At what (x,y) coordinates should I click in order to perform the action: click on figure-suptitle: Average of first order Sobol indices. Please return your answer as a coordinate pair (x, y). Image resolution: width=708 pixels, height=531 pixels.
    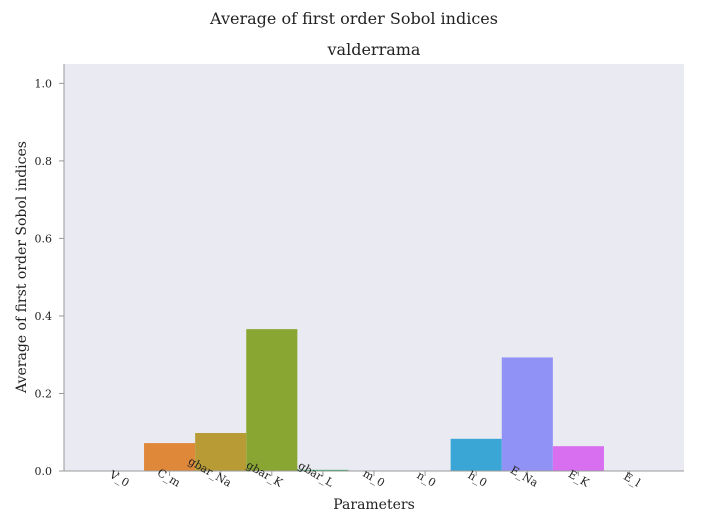
    Looking at the image, I should click on (353, 18).